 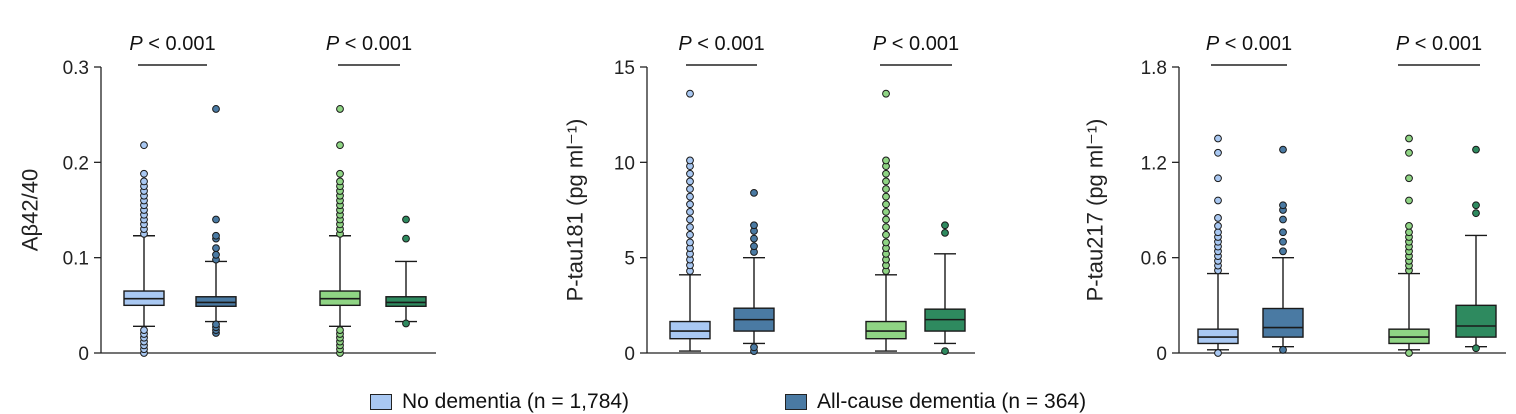 What do you see at coordinates (1154, 68) in the screenshot?
I see `y-tick-label: 1.8` at bounding box center [1154, 68].